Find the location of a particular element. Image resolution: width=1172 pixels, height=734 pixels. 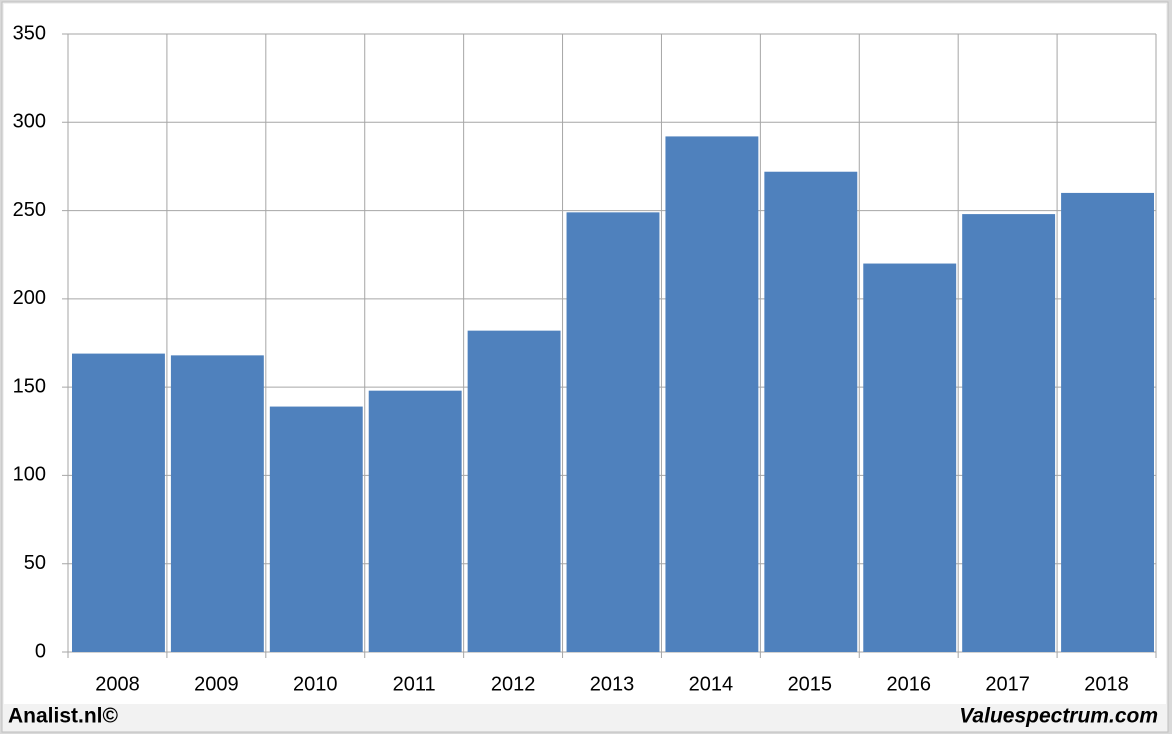

x-tick-label: 2011 is located at coordinates (414, 684).